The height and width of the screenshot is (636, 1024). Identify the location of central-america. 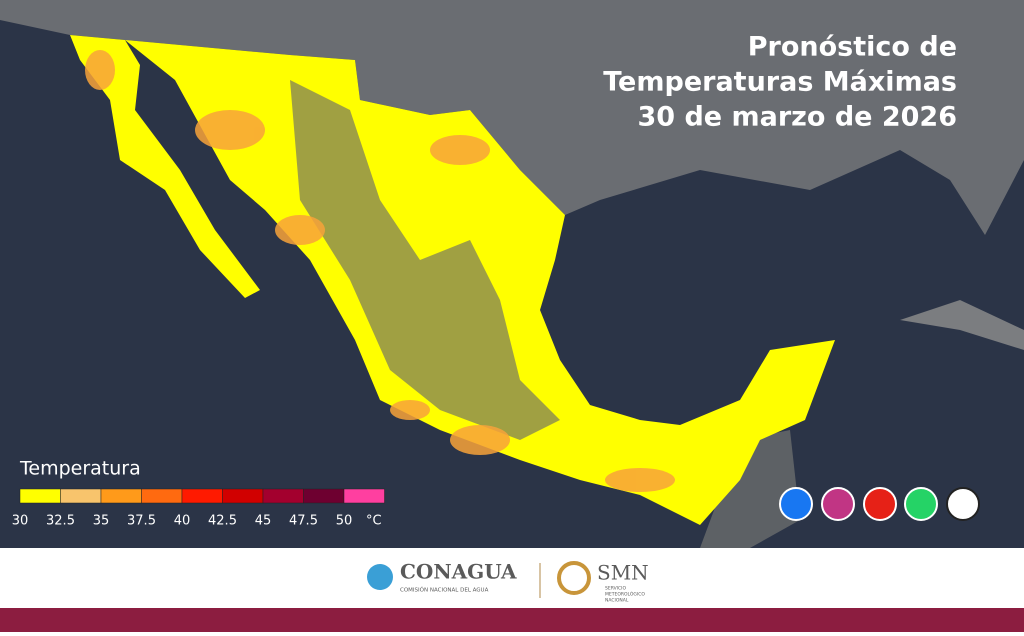
(750, 489).